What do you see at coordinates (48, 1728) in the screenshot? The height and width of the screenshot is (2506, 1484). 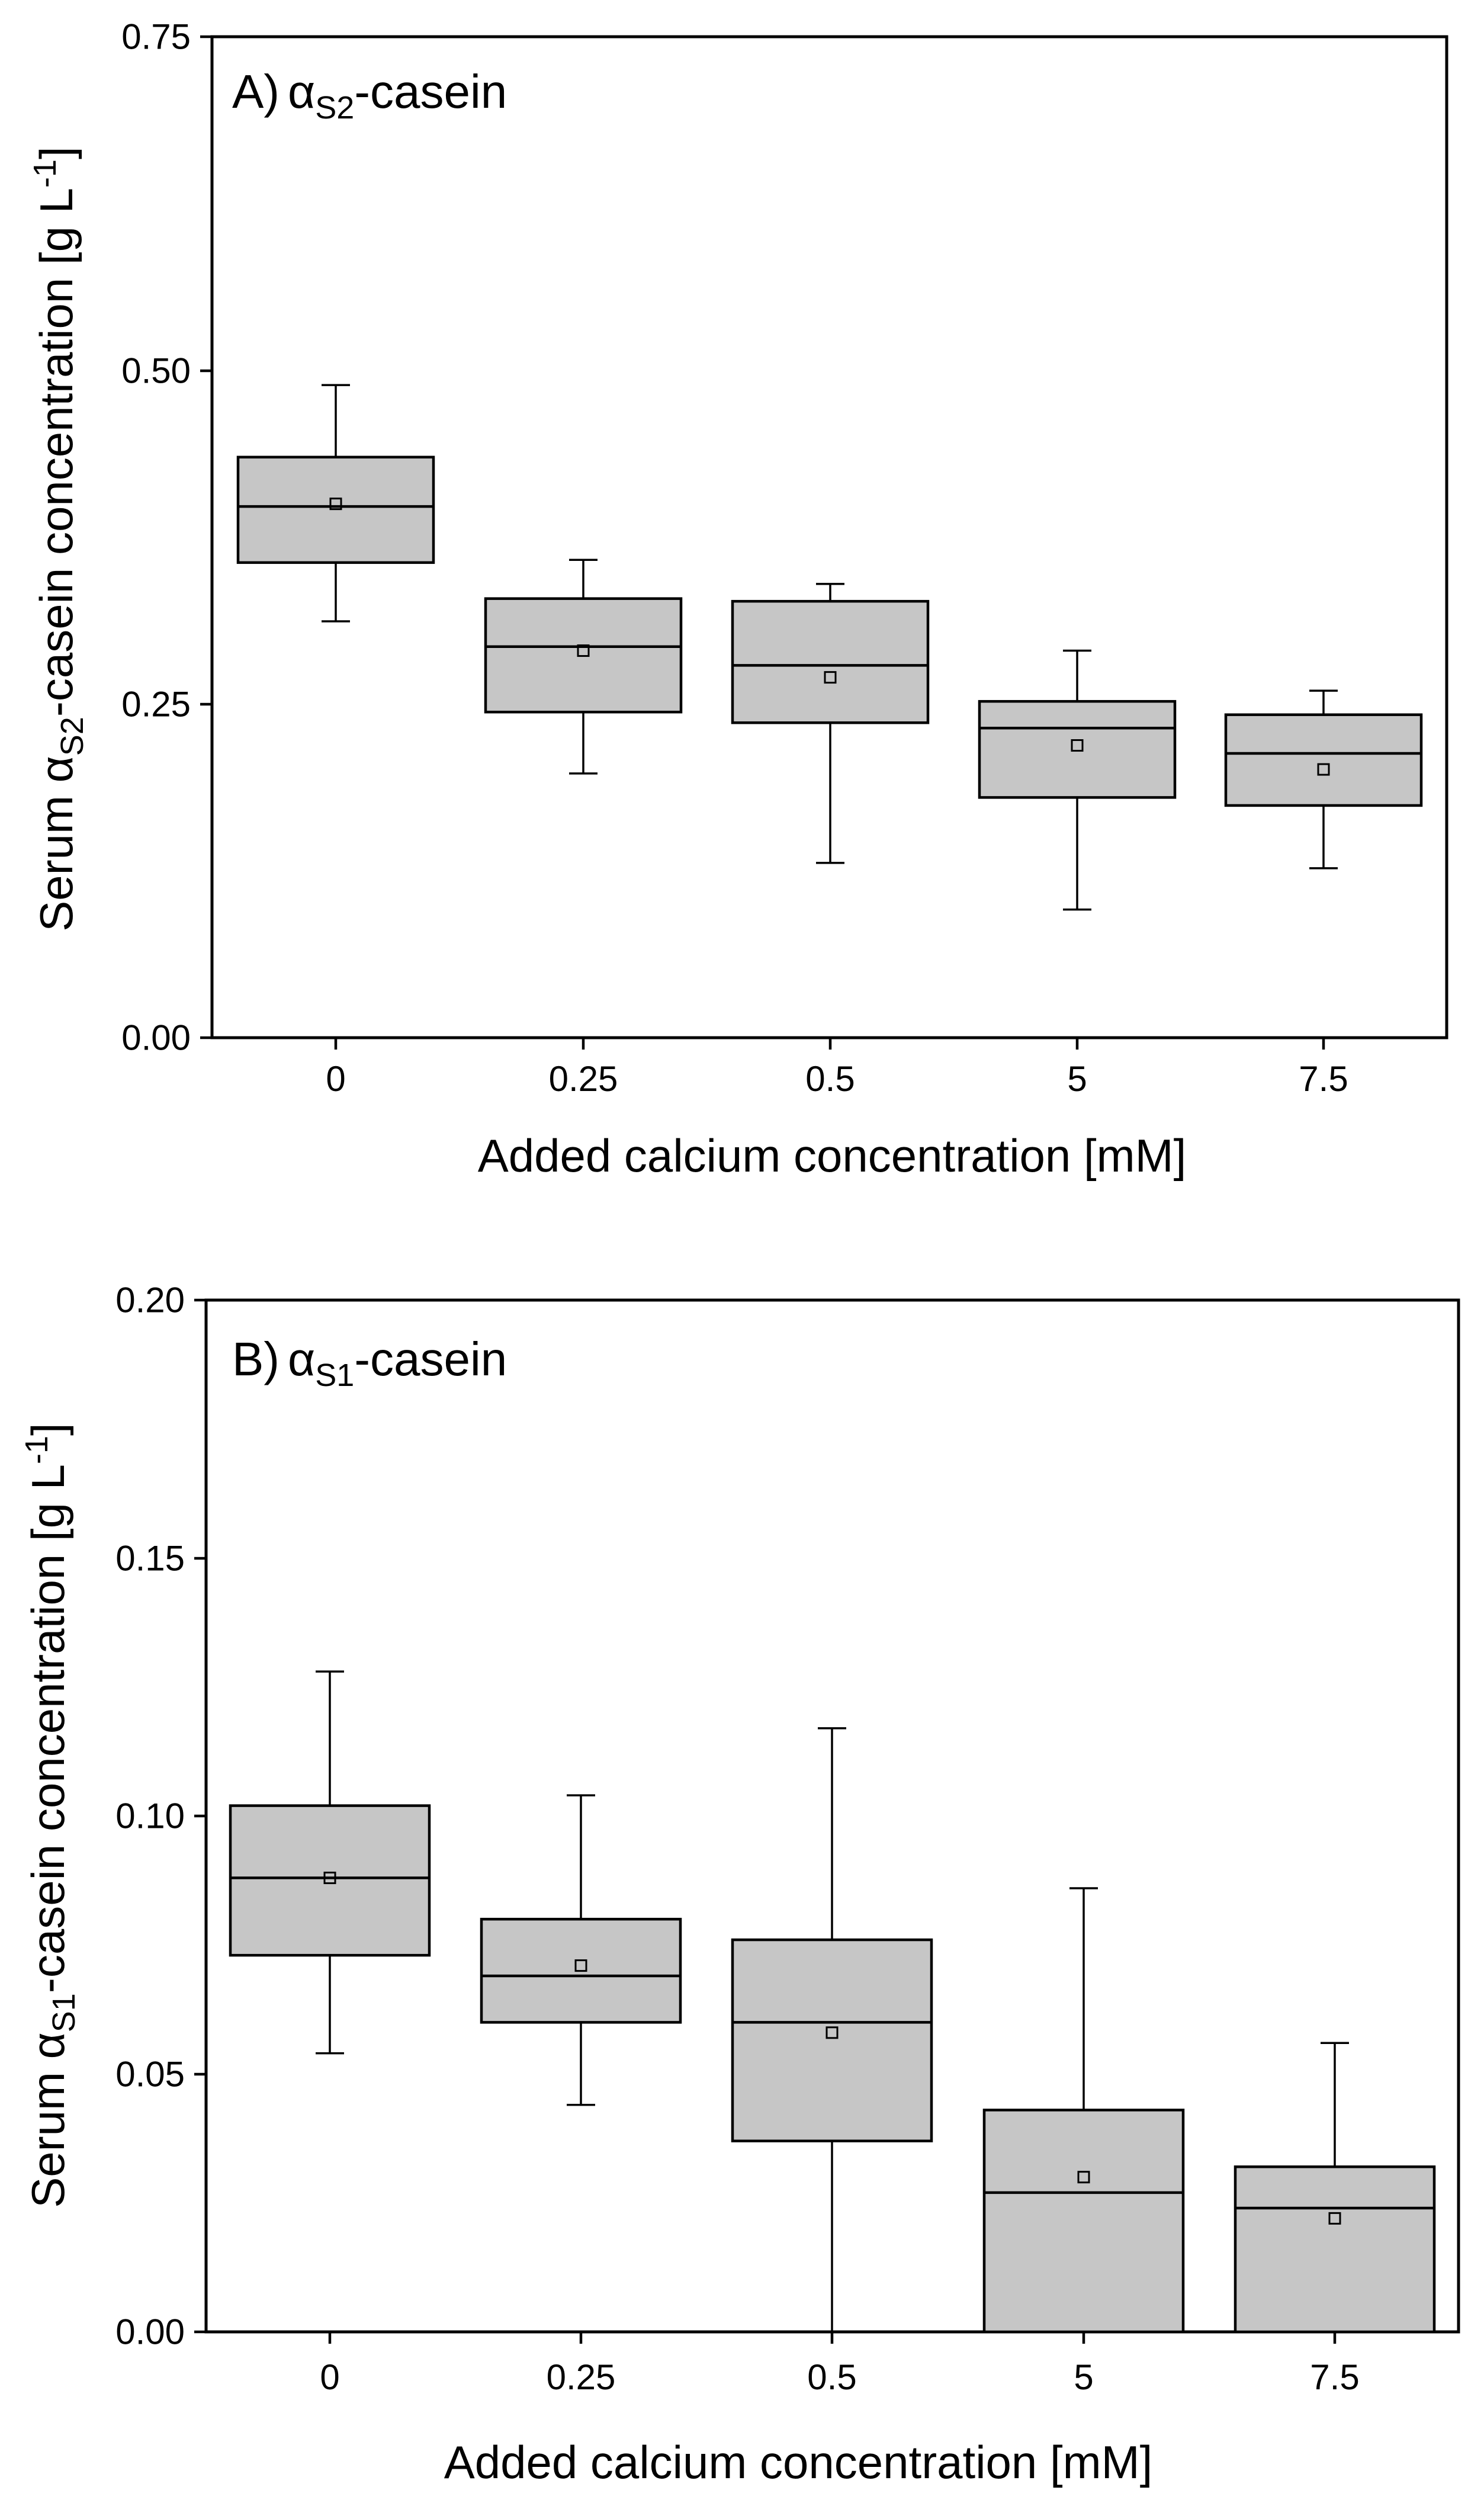 I see `y-title-suffix-b: -casein concentration [g L` at bounding box center [48, 1728].